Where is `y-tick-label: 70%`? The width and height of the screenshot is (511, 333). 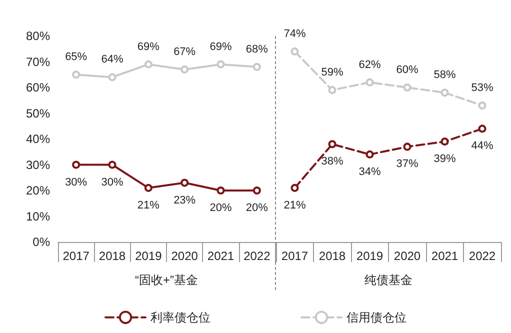 y-tick-label: 70% is located at coordinates (38, 61).